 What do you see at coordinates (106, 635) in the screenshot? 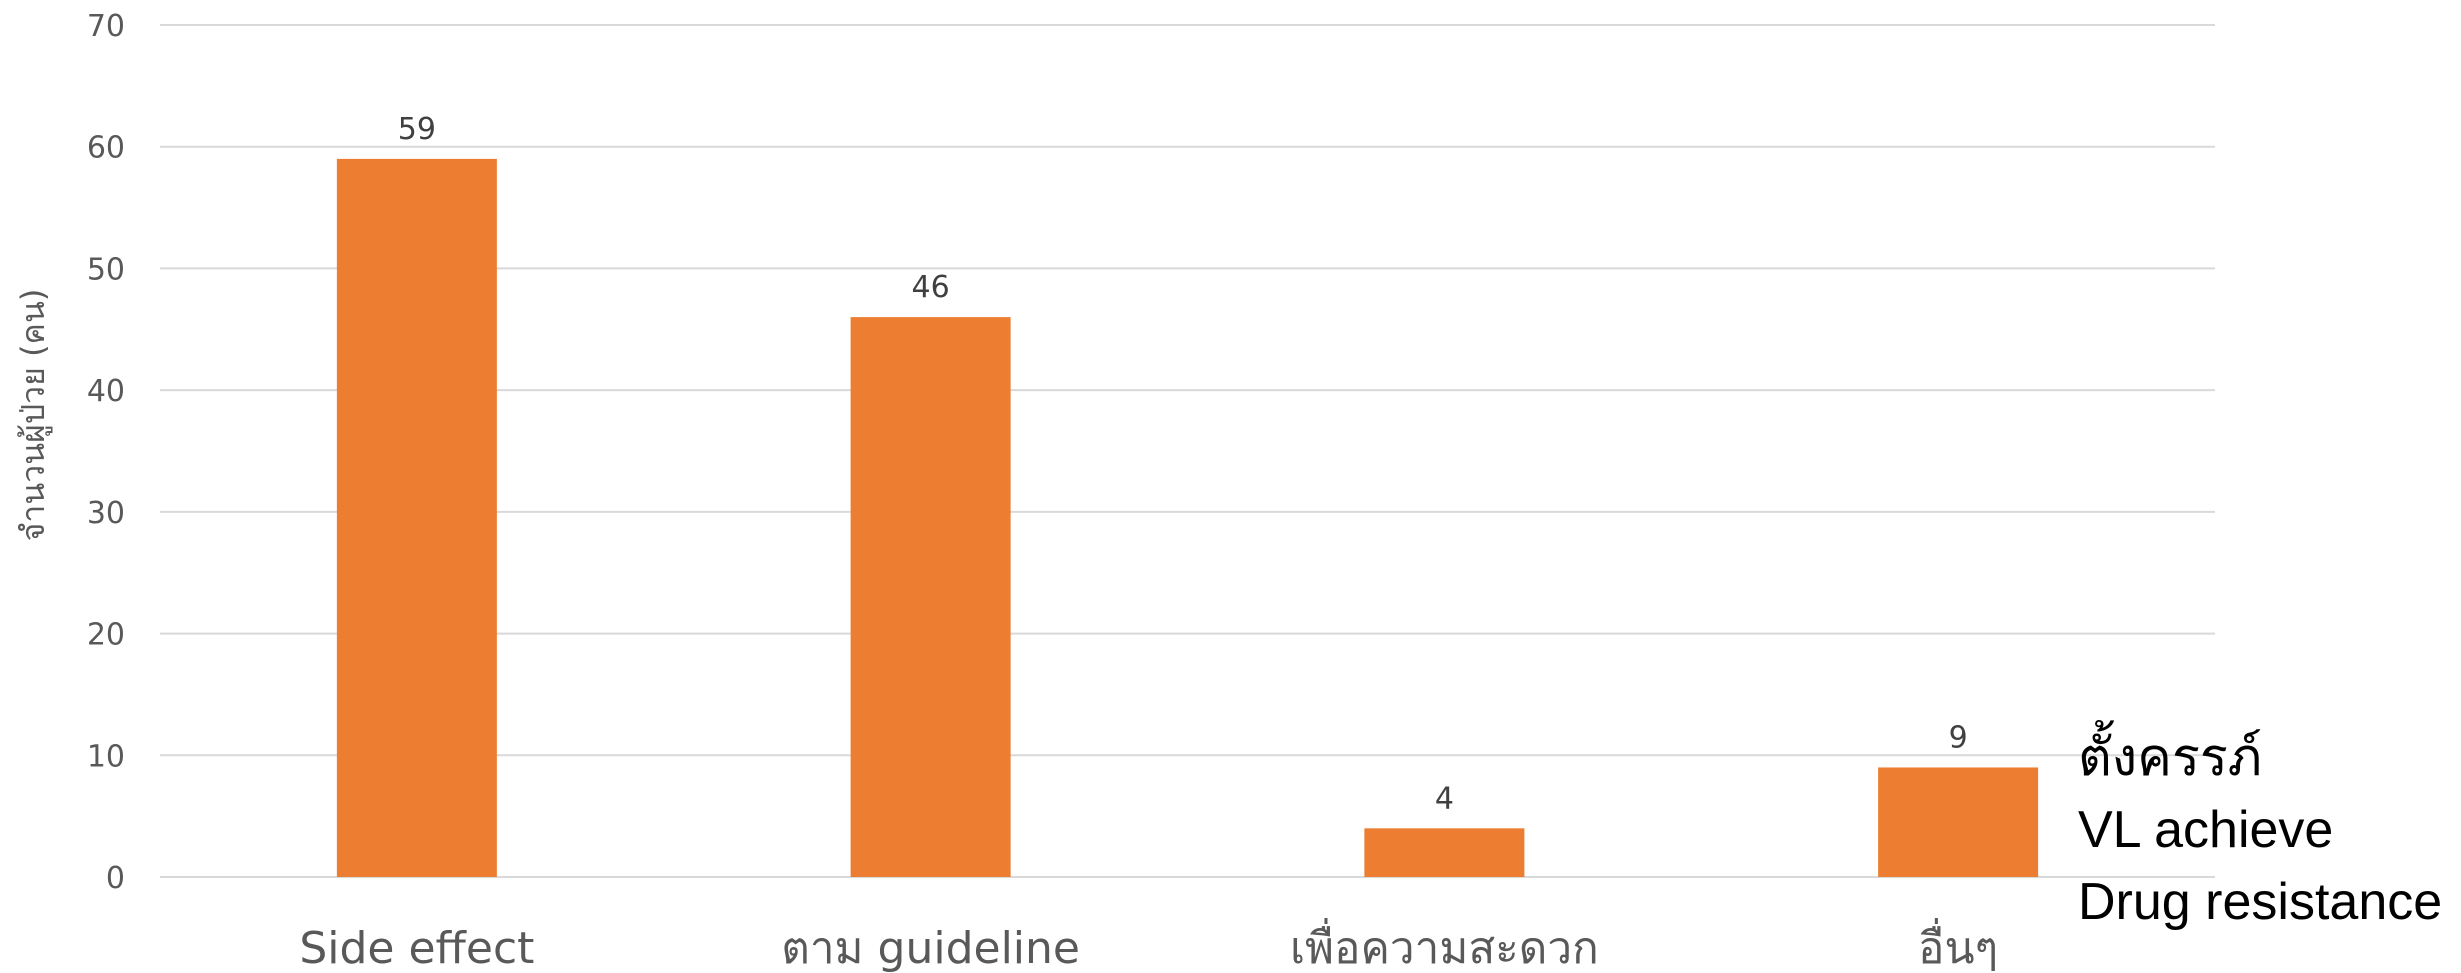
I see `y-tick-label: 20` at bounding box center [106, 635].